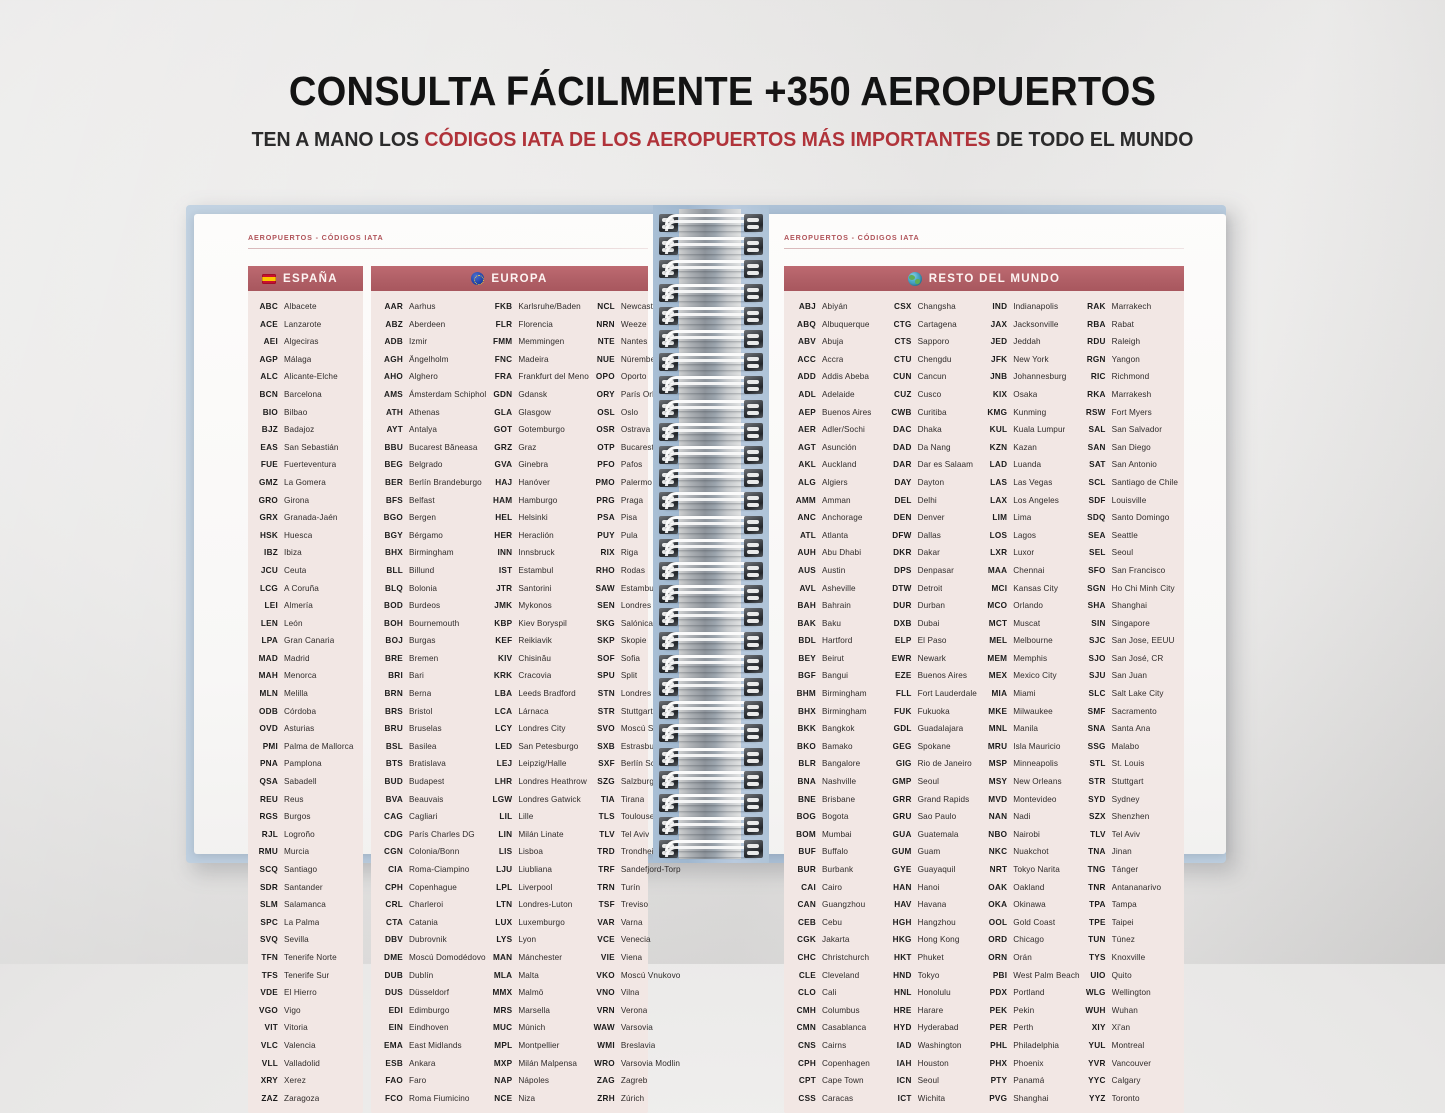 This screenshot has height=1113, width=1445. What do you see at coordinates (838, 413) in the screenshot?
I see `airport-row: AEP Buenos Aires` at bounding box center [838, 413].